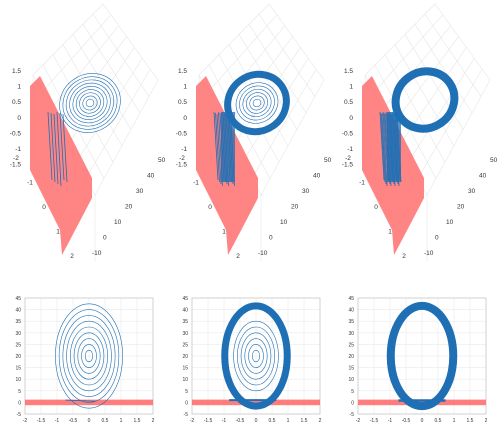  What do you see at coordinates (374, 421) in the screenshot?
I see `x-tick-label: -1.5` at bounding box center [374, 421].